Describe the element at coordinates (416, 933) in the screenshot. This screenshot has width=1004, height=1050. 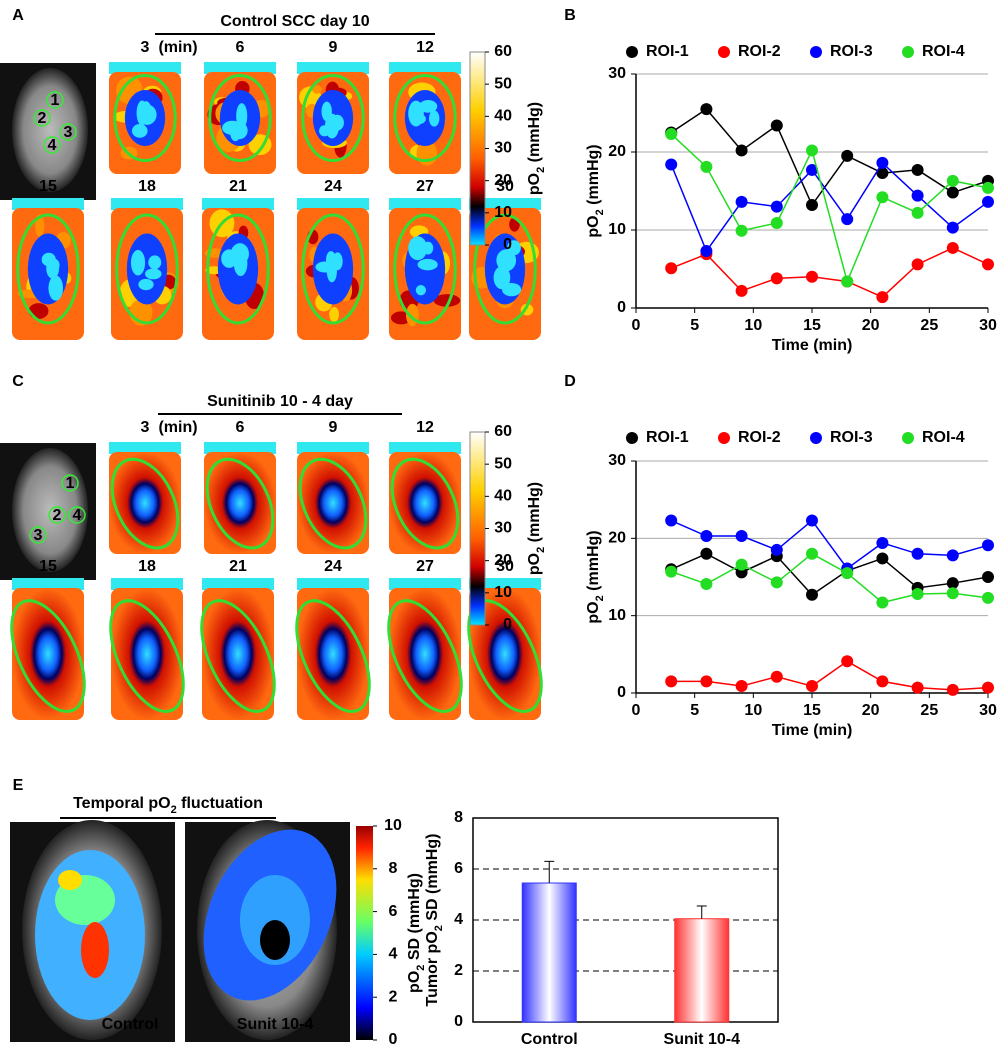
I see `colorbar-label: pO2 SD (mmHg)` at that location.